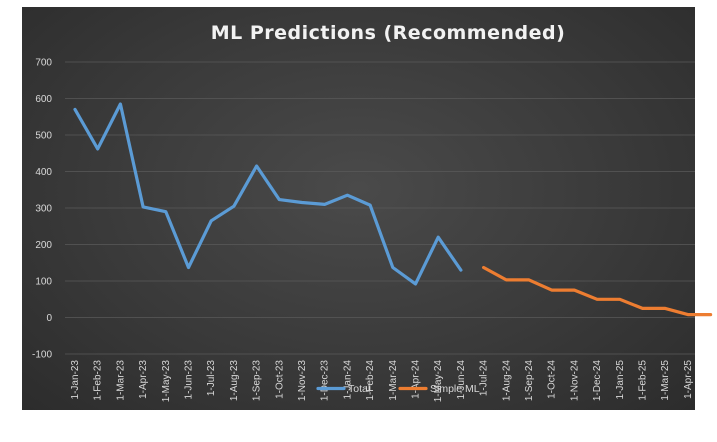  Describe the element at coordinates (461, 380) in the screenshot. I see `x-tick-label: 1-Jun-24` at that location.